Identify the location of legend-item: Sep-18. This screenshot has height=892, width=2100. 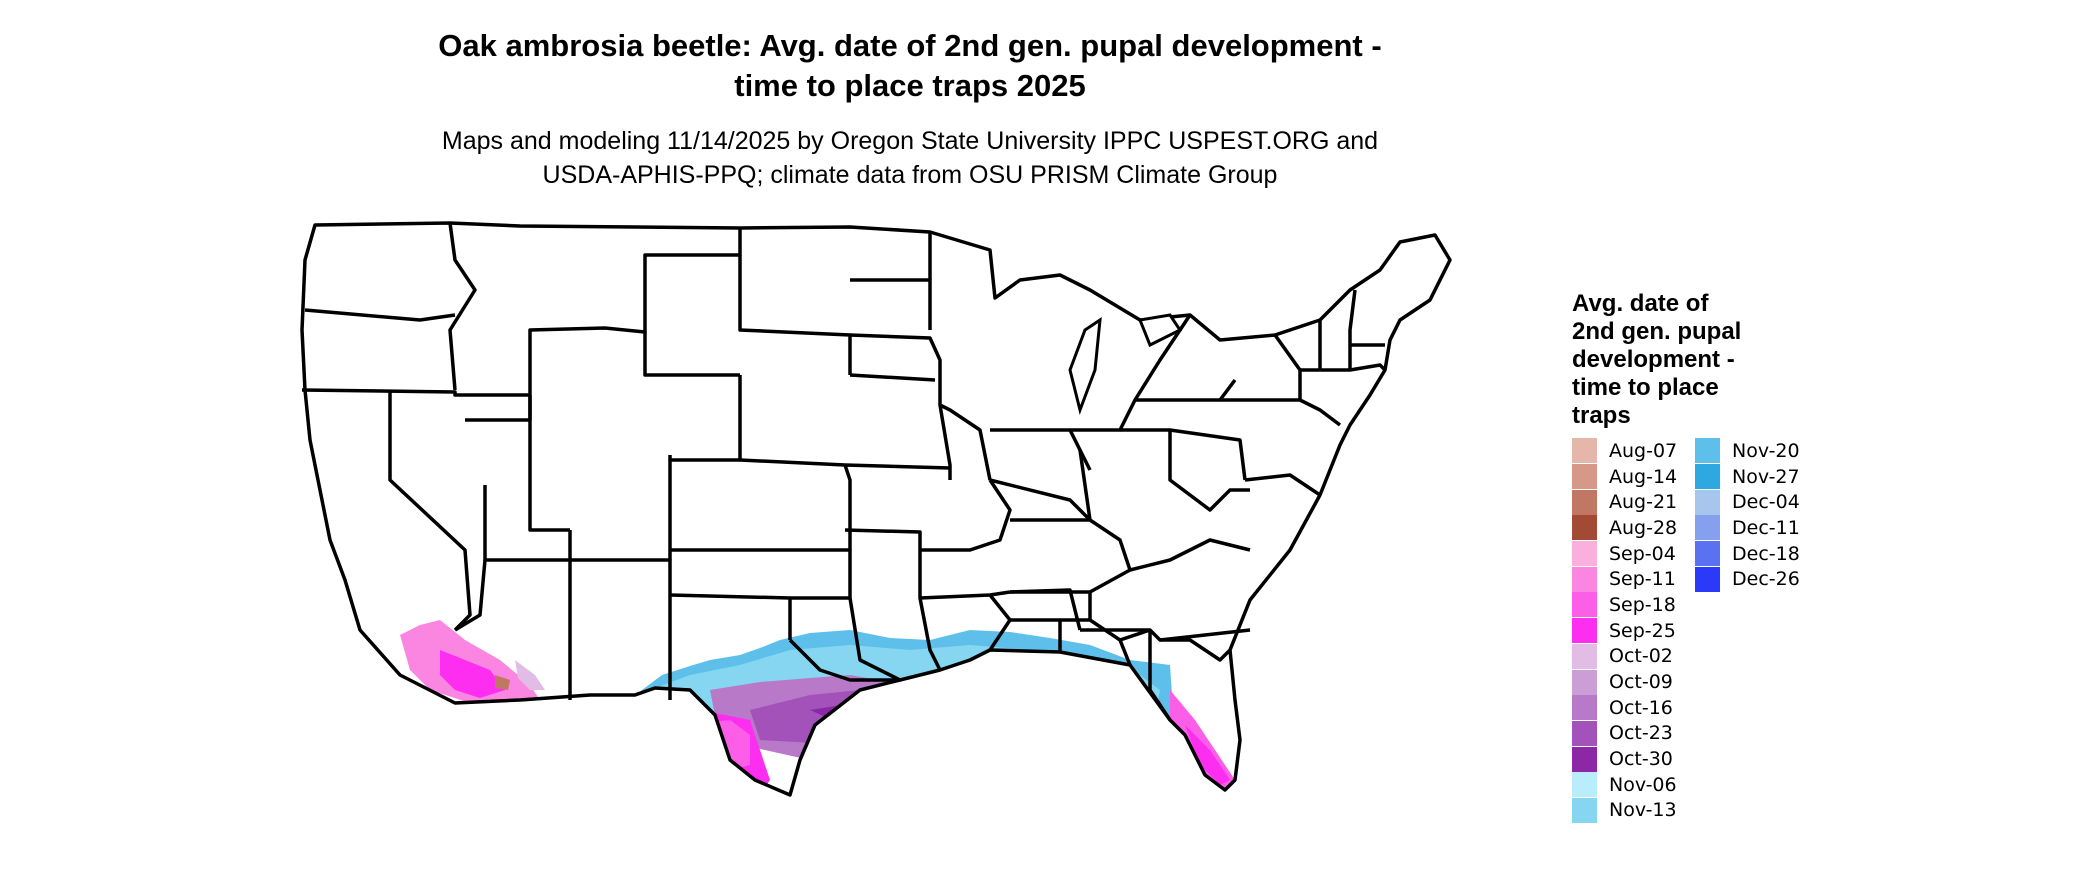
(1624, 605).